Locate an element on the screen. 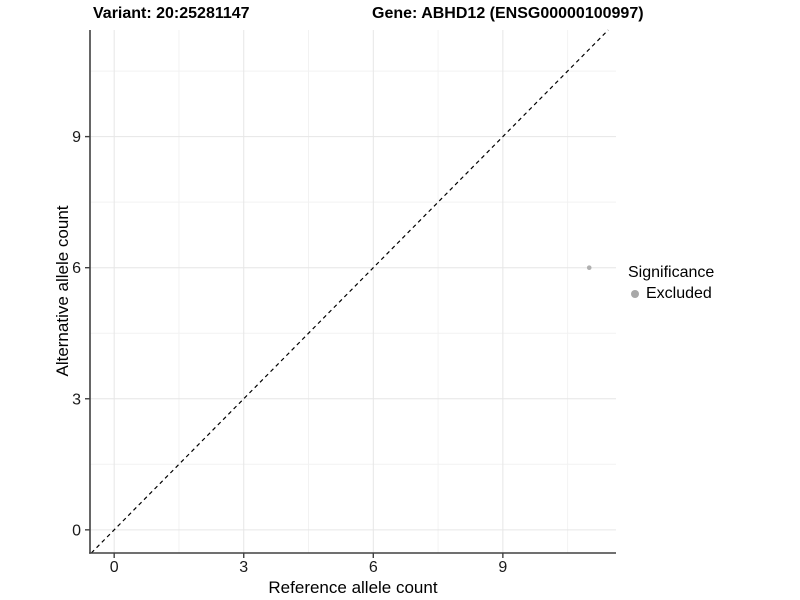 This screenshot has height=600, width=800. legend-title: Significance is located at coordinates (671, 272).